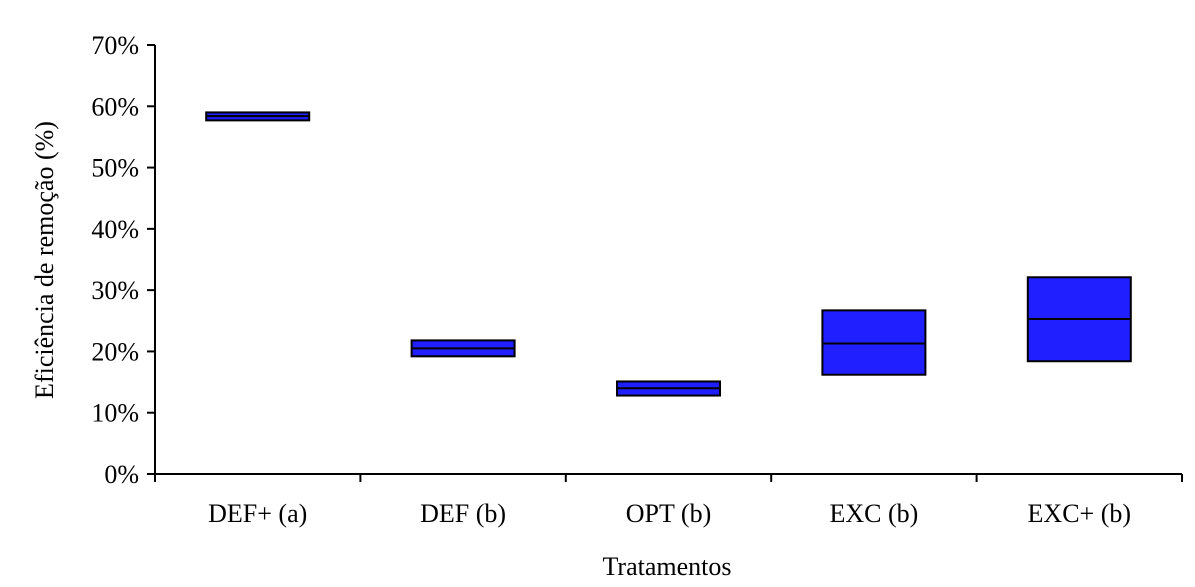  I want to click on x-ticks: DEF+ (a) DEF (b) OPT (b) EXC (b) EXC+ (b), so click(668, 501).